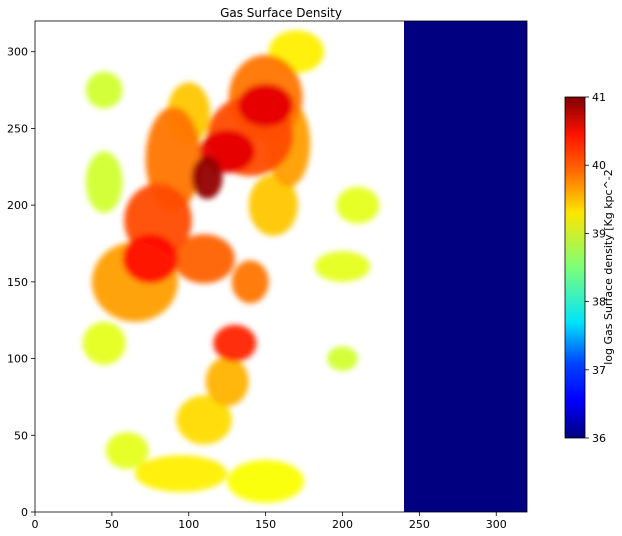 This screenshot has width=622, height=536. Describe the element at coordinates (599, 165) in the screenshot. I see `colorbar-tick-label: 40` at that location.